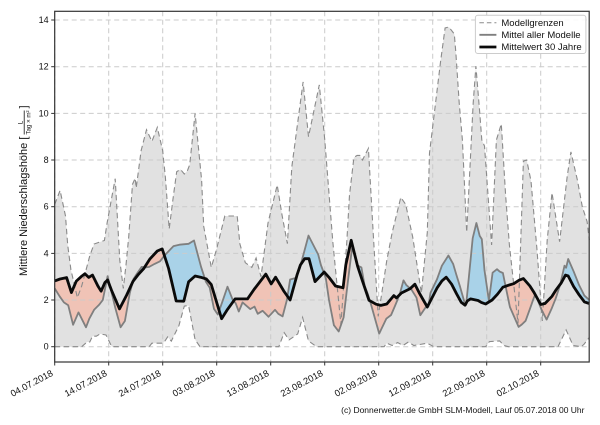  What do you see at coordinates (532, 23) in the screenshot?
I see `svg-text: Modellgrenzen` at bounding box center [532, 23].